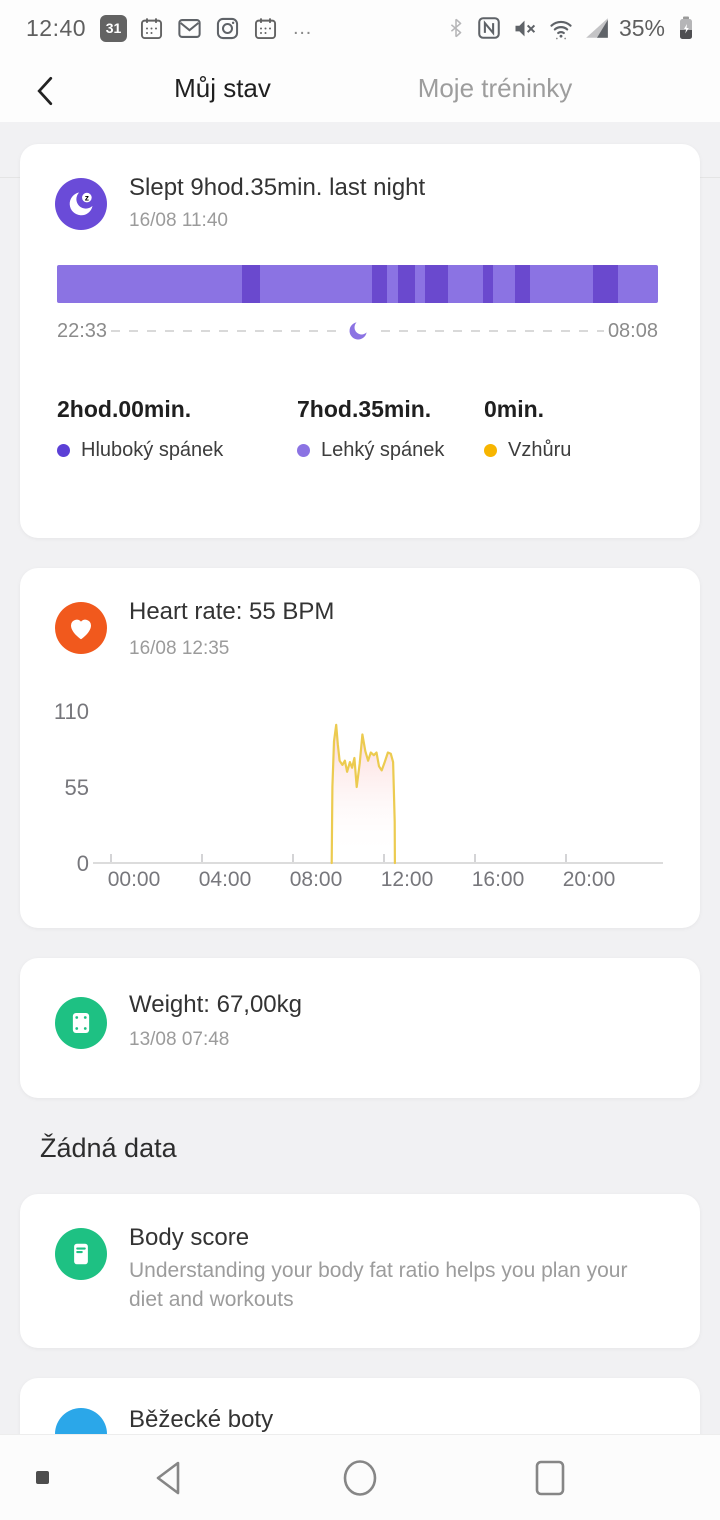 Image resolution: width=720 pixels, height=1520 pixels. I want to click on svg-text: 20:00, so click(589, 879).